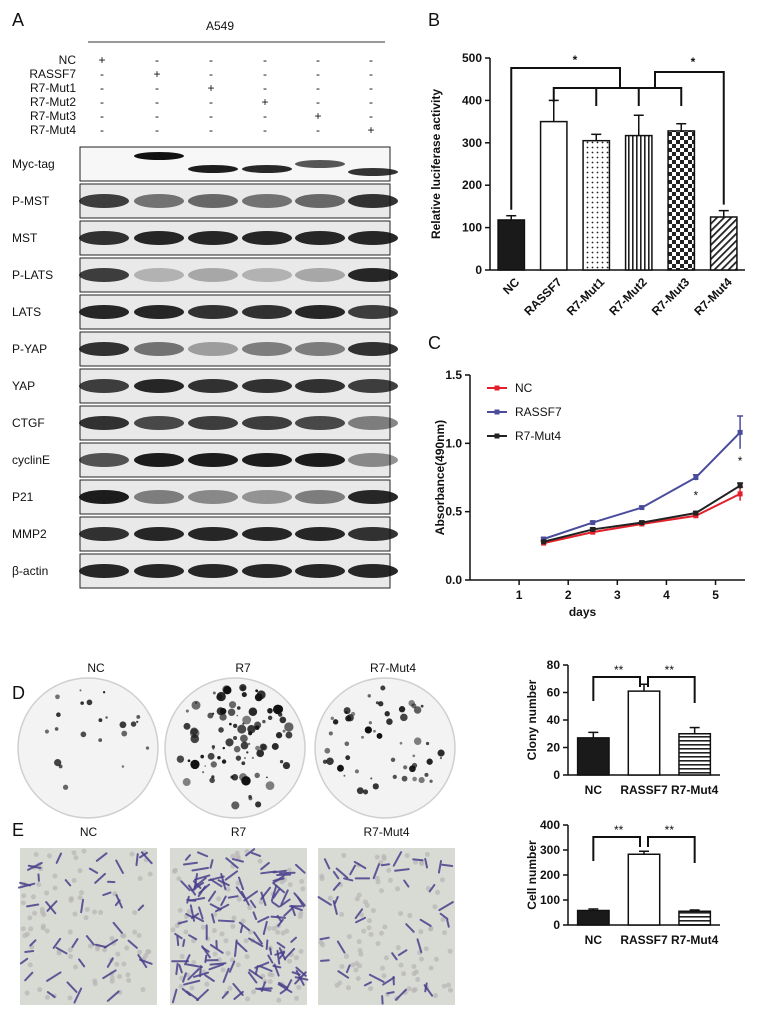  Describe the element at coordinates (556, 925) in the screenshot. I see `y-tick-label: 0` at that location.